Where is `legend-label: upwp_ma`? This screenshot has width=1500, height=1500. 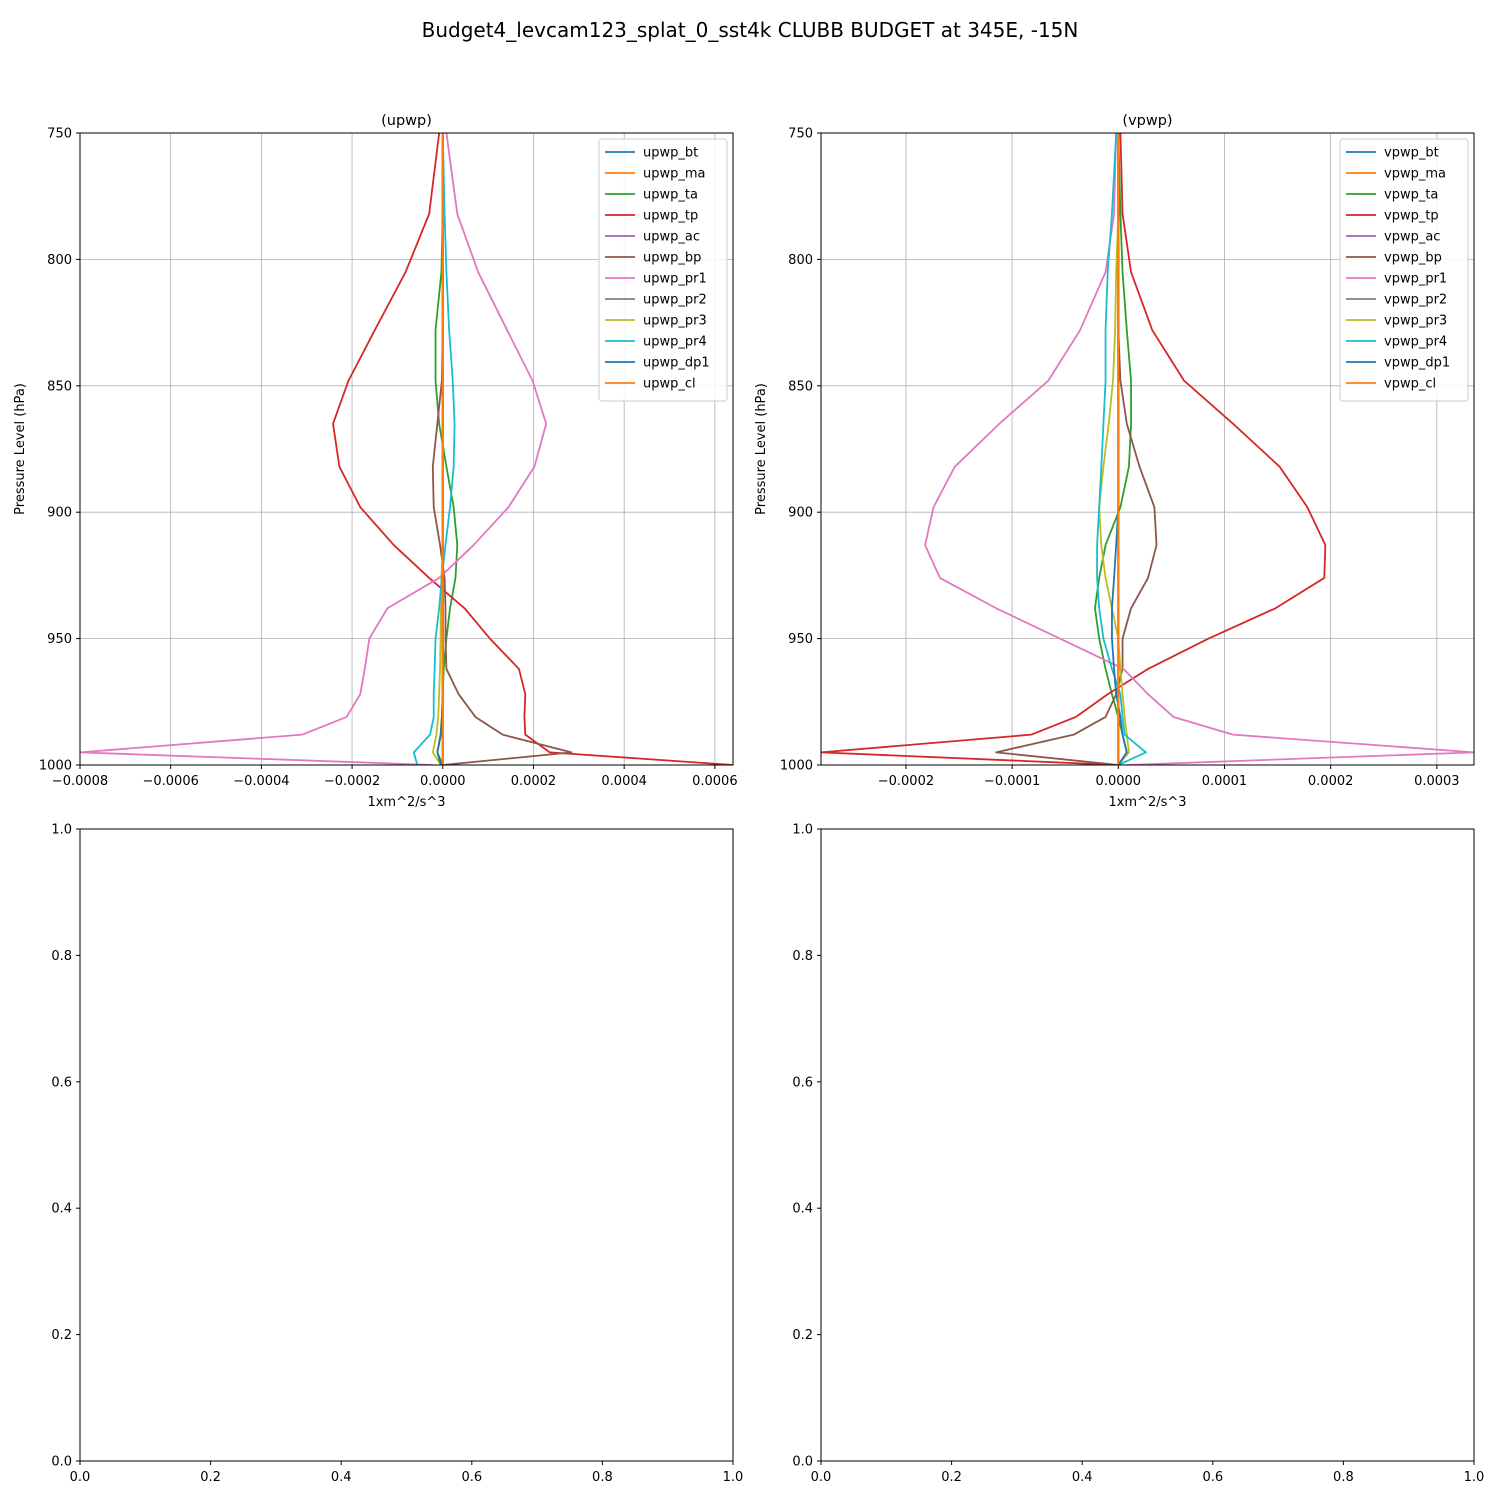 legend-label: upwp_ma is located at coordinates (674, 174).